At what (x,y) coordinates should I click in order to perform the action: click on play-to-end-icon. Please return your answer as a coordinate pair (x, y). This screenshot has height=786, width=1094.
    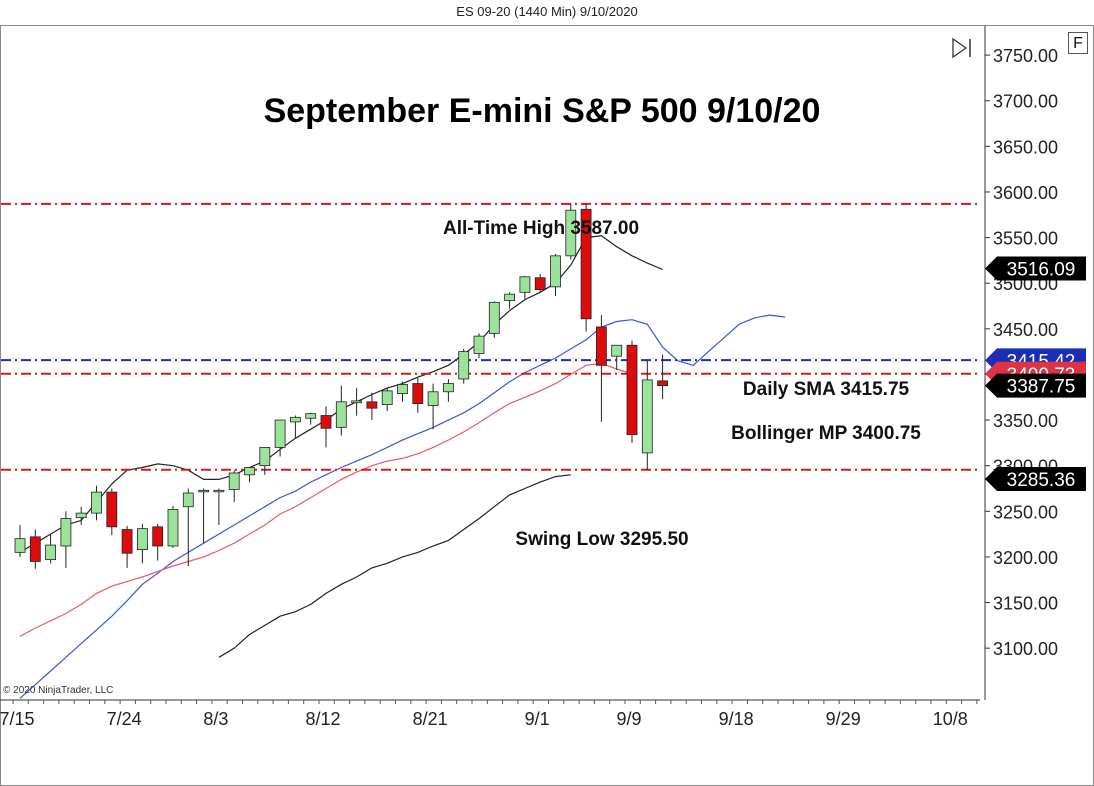
    Looking at the image, I should click on (961, 48).